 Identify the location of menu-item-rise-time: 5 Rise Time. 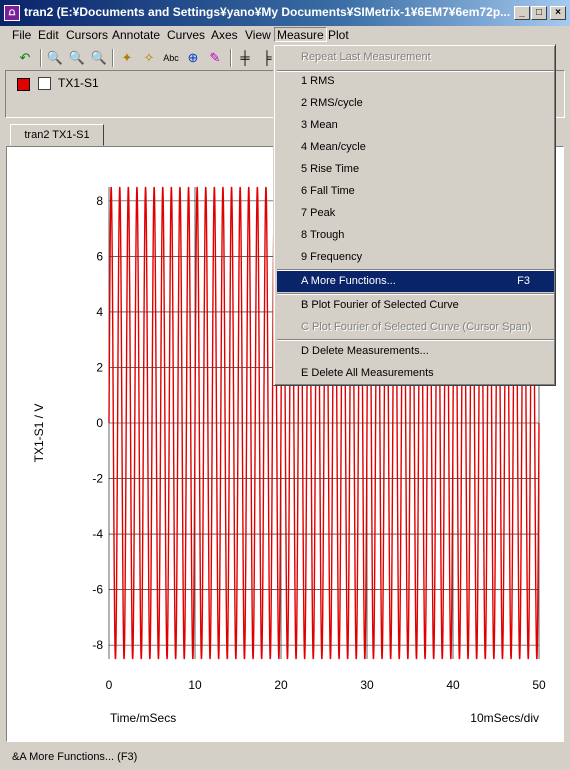
(330, 169).